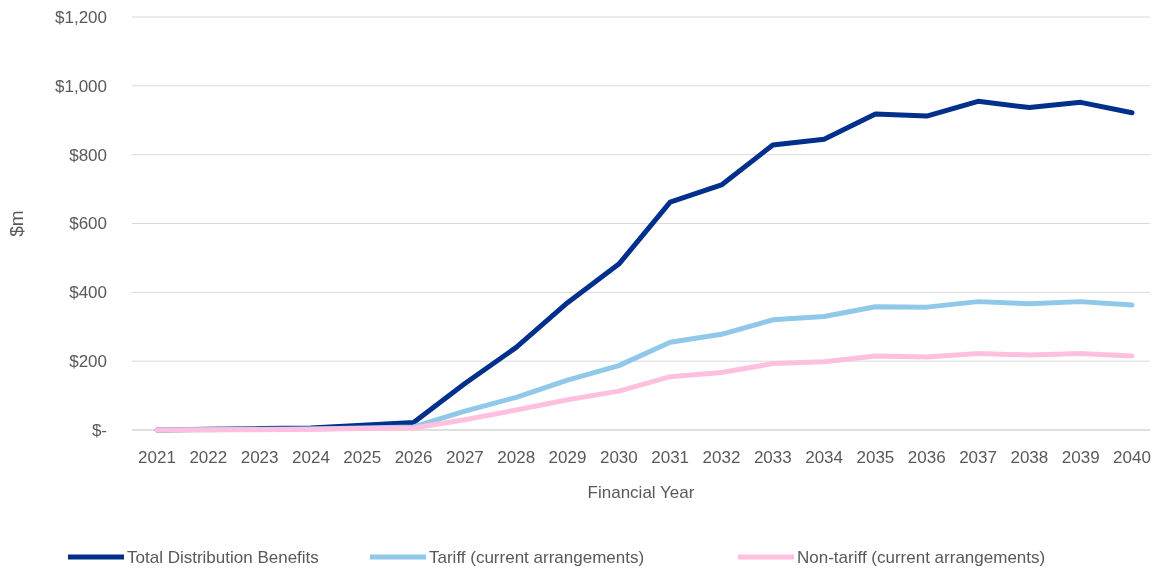 Image resolution: width=1153 pixels, height=571 pixels. What do you see at coordinates (537, 557) in the screenshot?
I see `legend-label: Tariff (current arrangements)` at bounding box center [537, 557].